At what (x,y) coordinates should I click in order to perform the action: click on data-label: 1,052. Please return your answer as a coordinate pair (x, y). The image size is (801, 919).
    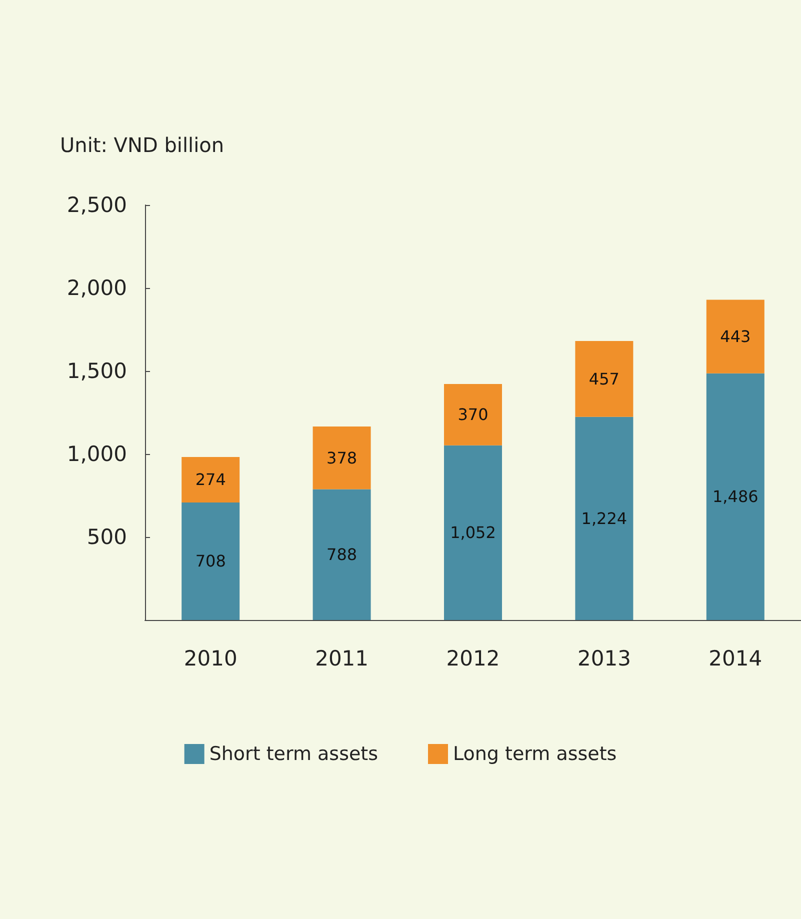
    Looking at the image, I should click on (473, 532).